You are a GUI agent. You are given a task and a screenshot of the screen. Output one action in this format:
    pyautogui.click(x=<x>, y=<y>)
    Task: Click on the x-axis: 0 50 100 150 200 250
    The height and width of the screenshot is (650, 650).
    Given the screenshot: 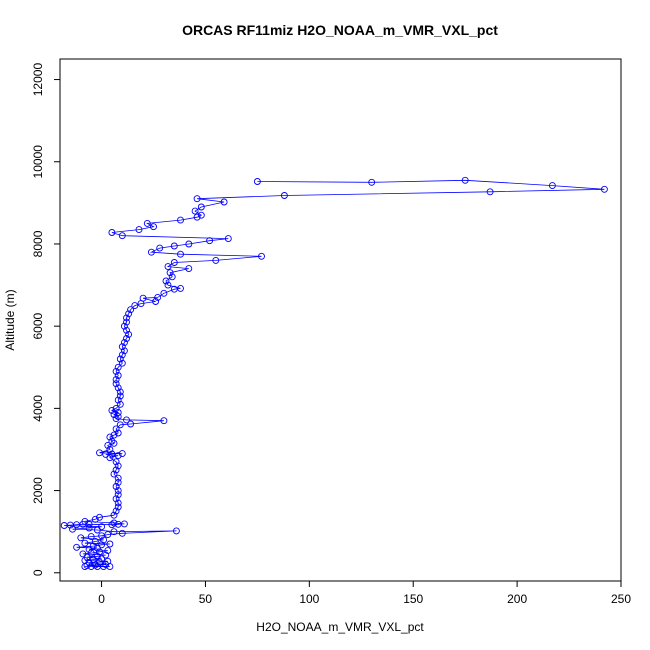 What is the action you would take?
    pyautogui.click(x=364, y=593)
    